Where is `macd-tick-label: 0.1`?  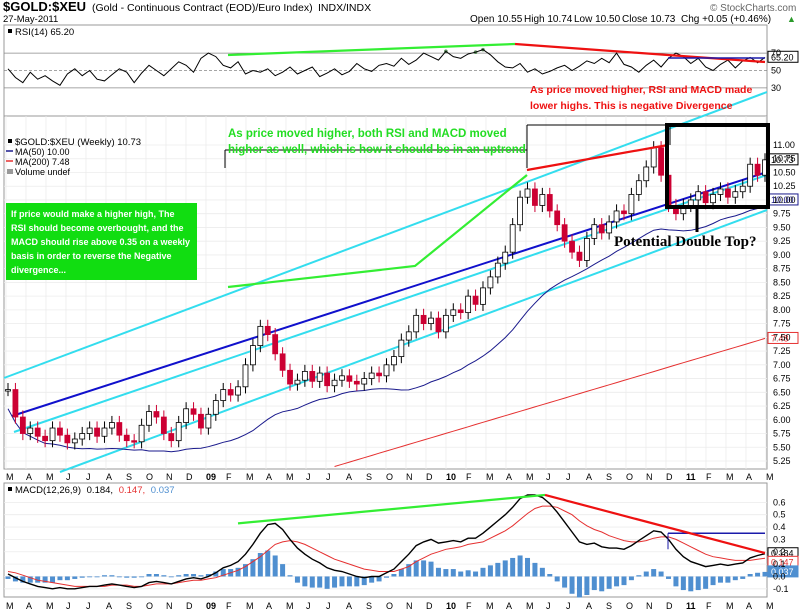
macd-tick-label: 0.1 is located at coordinates (779, 564).